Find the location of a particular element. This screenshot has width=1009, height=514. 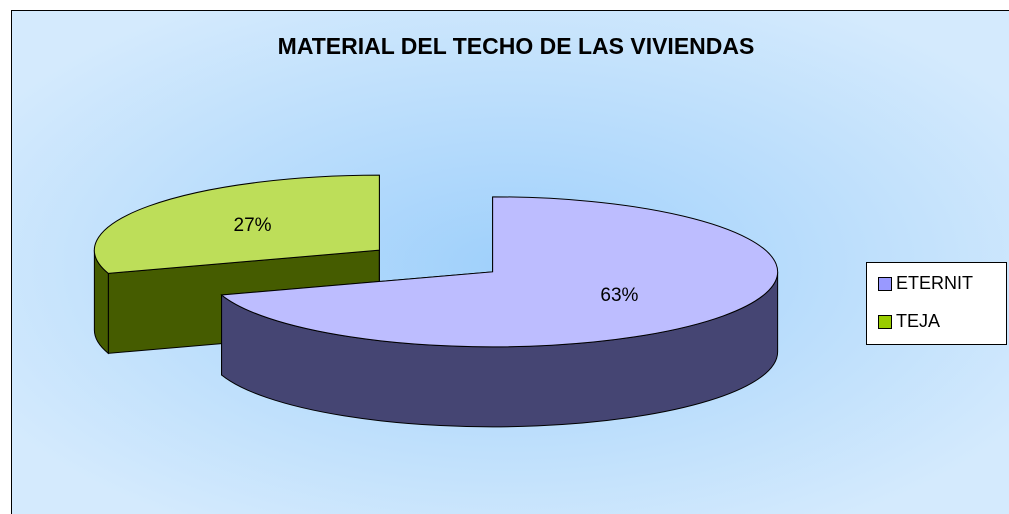

legend-label: ETERNIT is located at coordinates (934, 283).